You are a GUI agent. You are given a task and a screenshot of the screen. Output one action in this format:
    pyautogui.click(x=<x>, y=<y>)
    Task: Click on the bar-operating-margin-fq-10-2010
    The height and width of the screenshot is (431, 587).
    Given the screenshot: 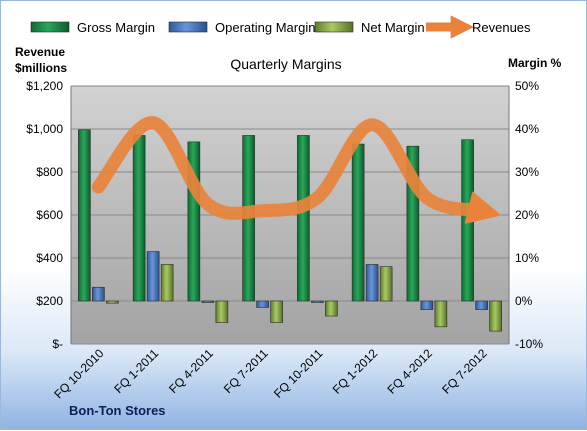 What is the action you would take?
    pyautogui.click(x=98, y=294)
    